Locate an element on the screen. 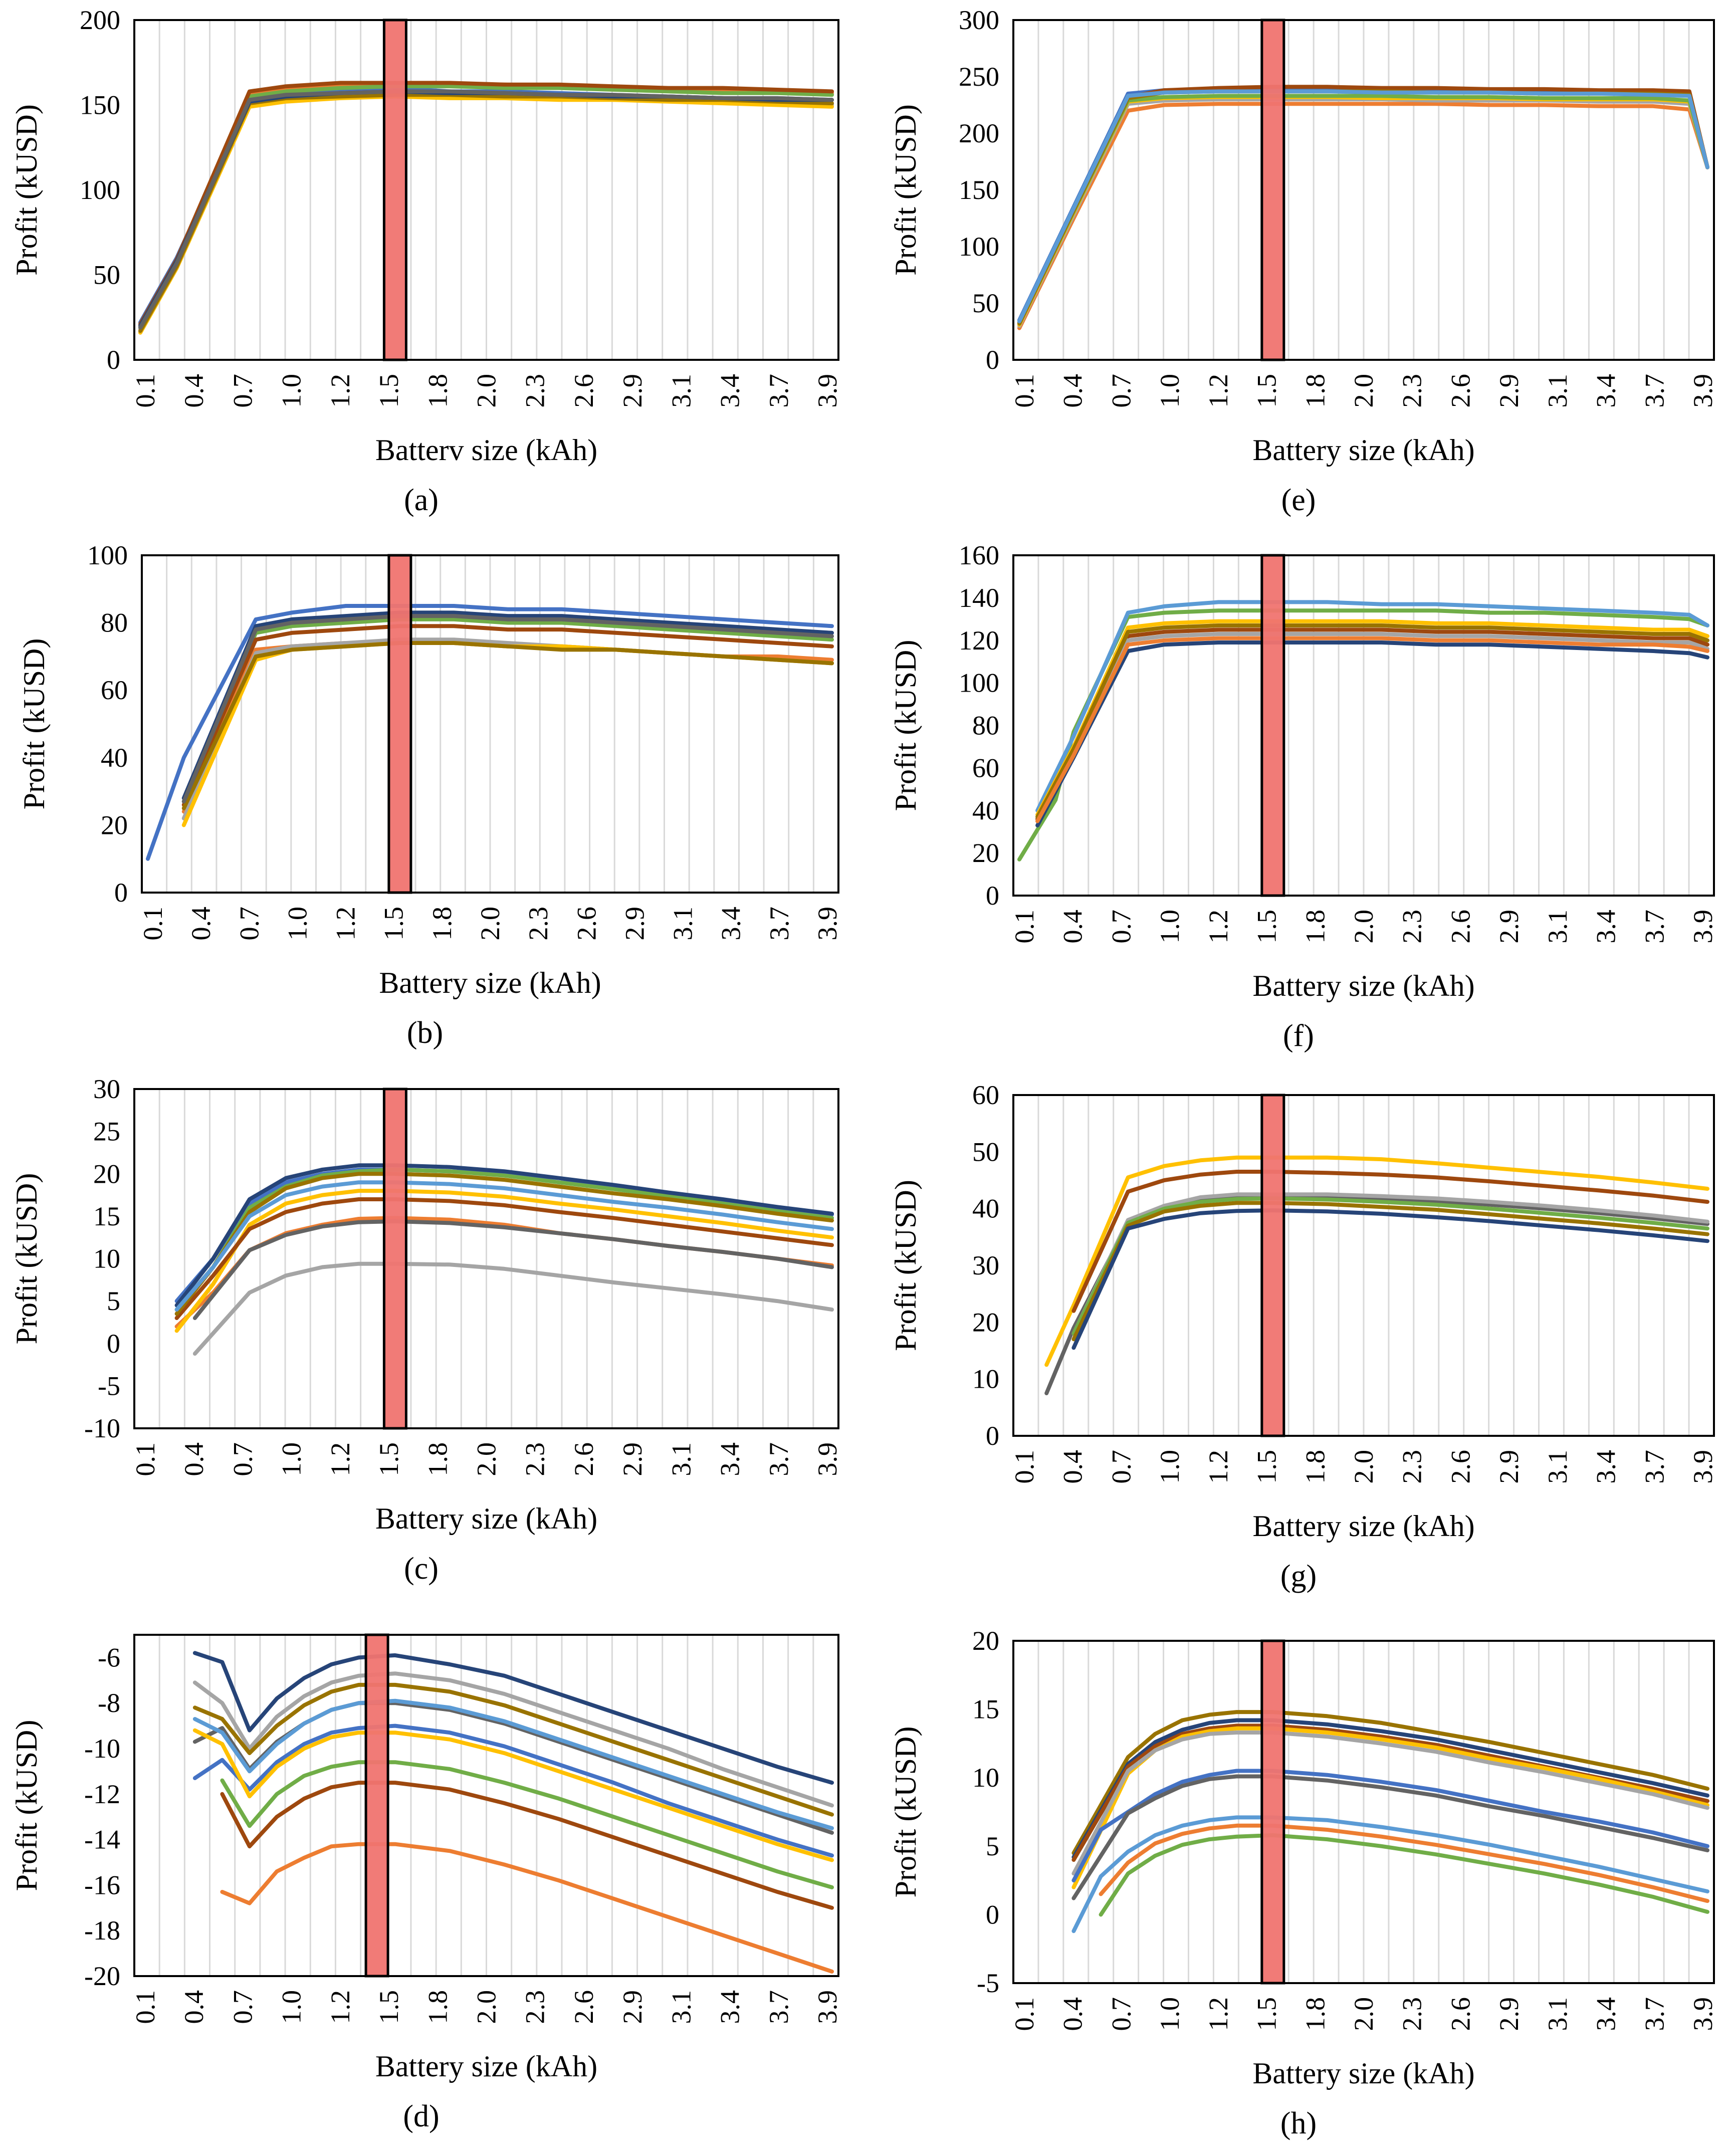 Image resolution: width=1732 pixels, height=2156 pixels. y-tick-label: -16 is located at coordinates (102, 1885).